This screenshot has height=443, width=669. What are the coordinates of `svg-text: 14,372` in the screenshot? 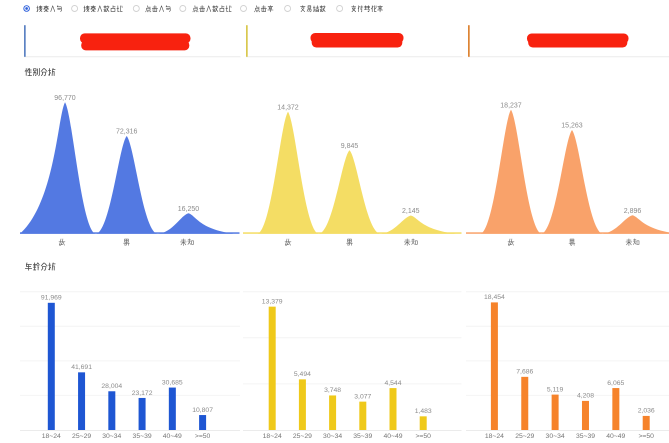 It's located at (288, 107).